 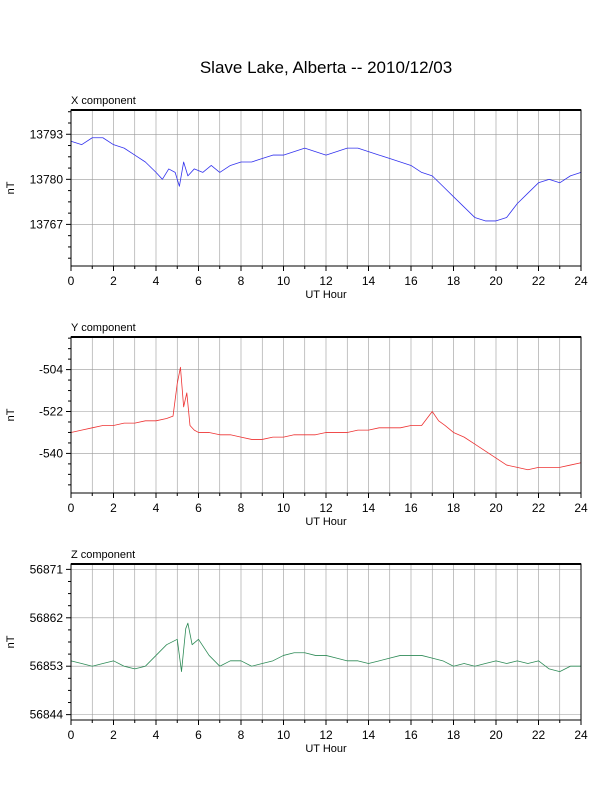 I want to click on y-tick-label: 13793, so click(x=47, y=134).